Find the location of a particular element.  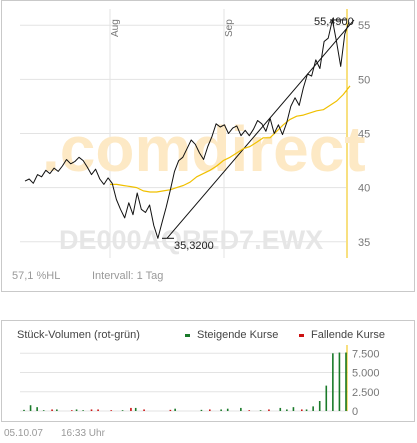

y-tick-label: 50 is located at coordinates (364, 80).